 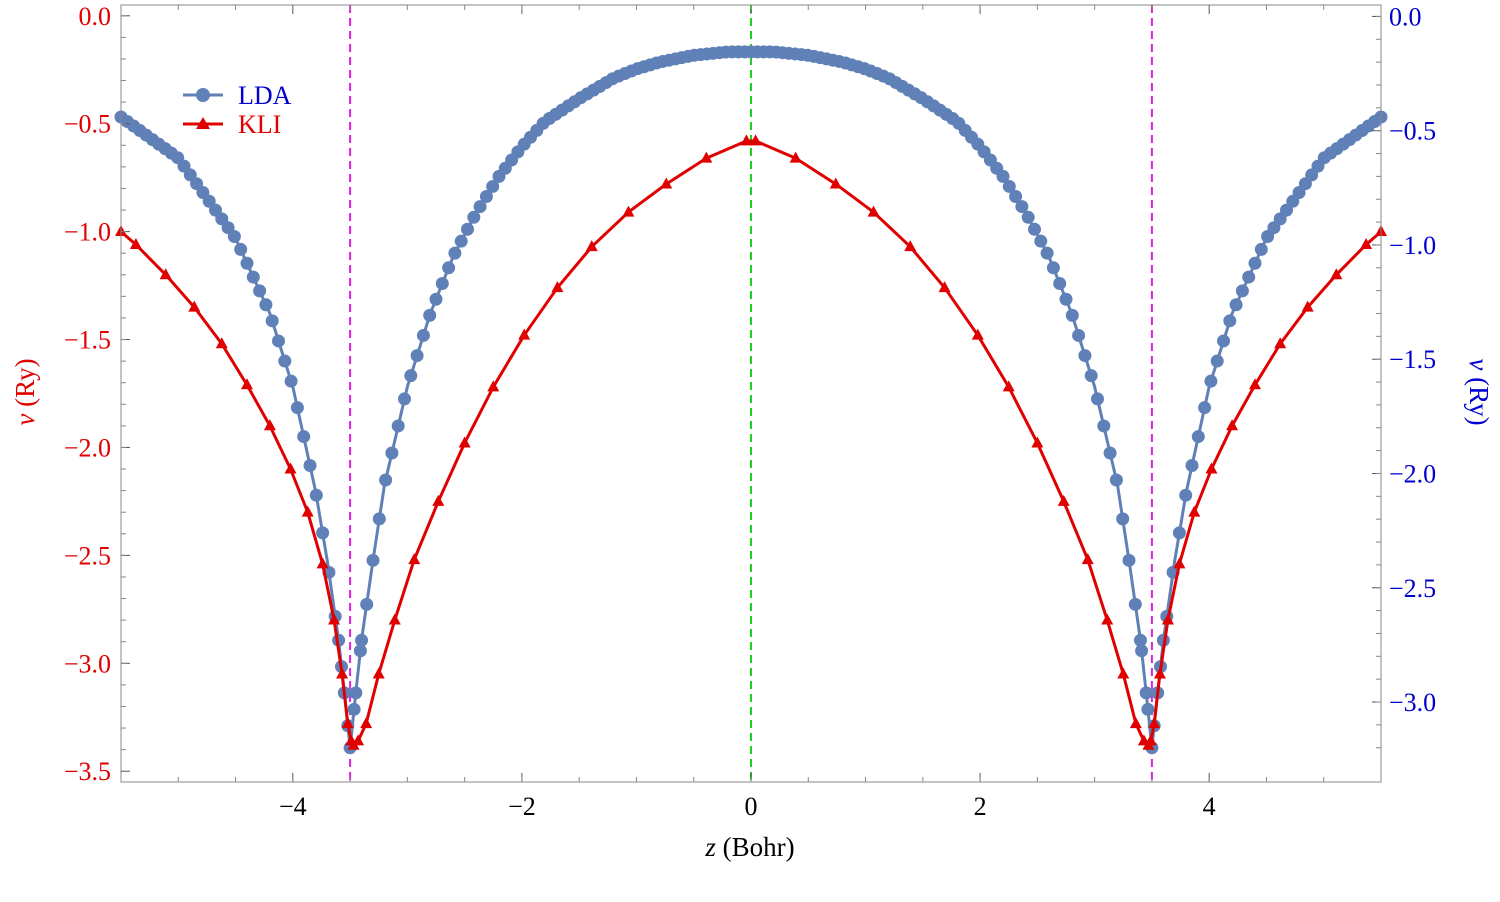 What do you see at coordinates (87, 124) in the screenshot?
I see `y-left-tick-label: −0.5` at bounding box center [87, 124].